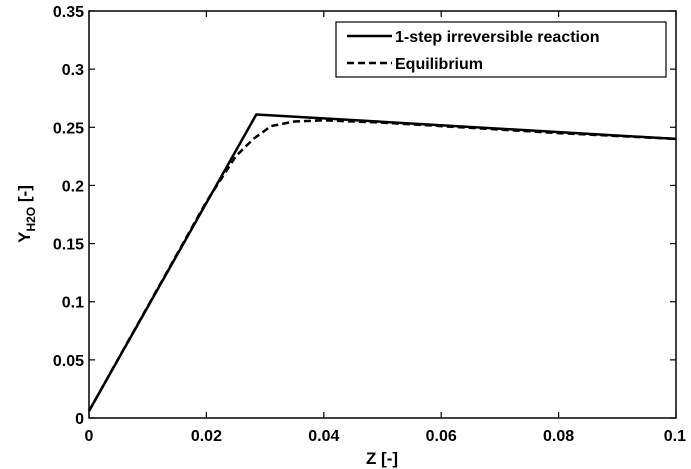 This screenshot has width=691, height=469. Describe the element at coordinates (441, 436) in the screenshot. I see `x-tick-label: 0.06` at that location.